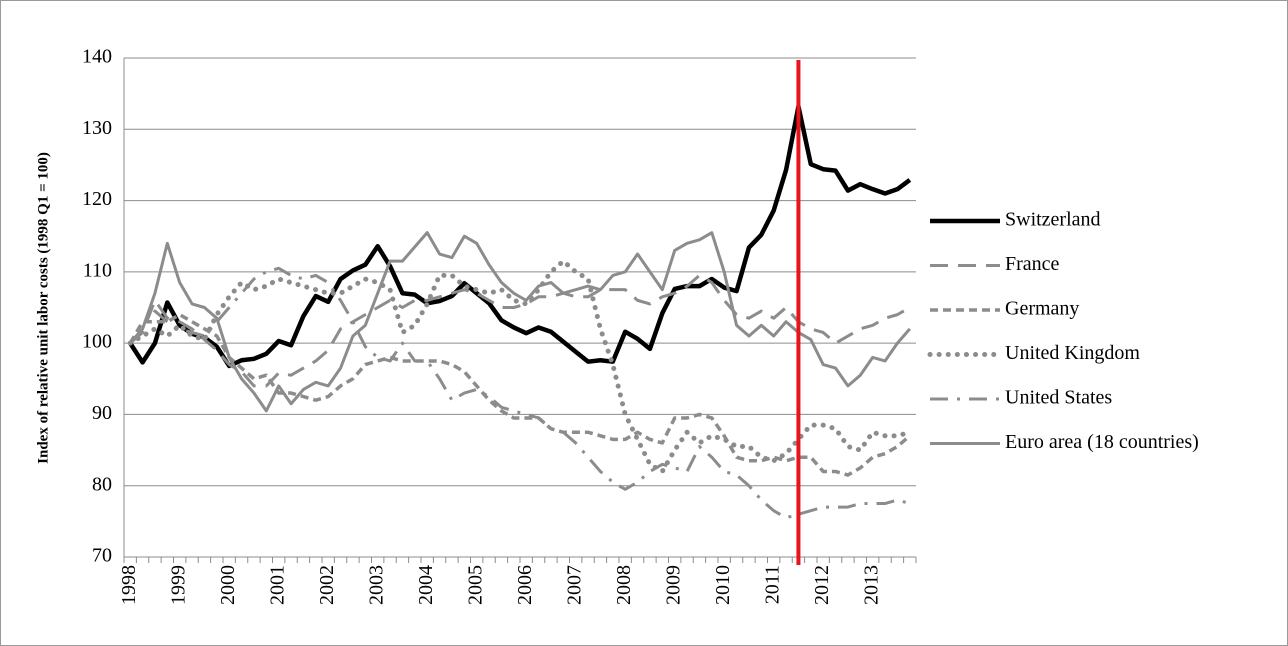 This screenshot has width=1288, height=646. Describe the element at coordinates (376, 585) in the screenshot. I see `x-tick-label: 2003` at that location.